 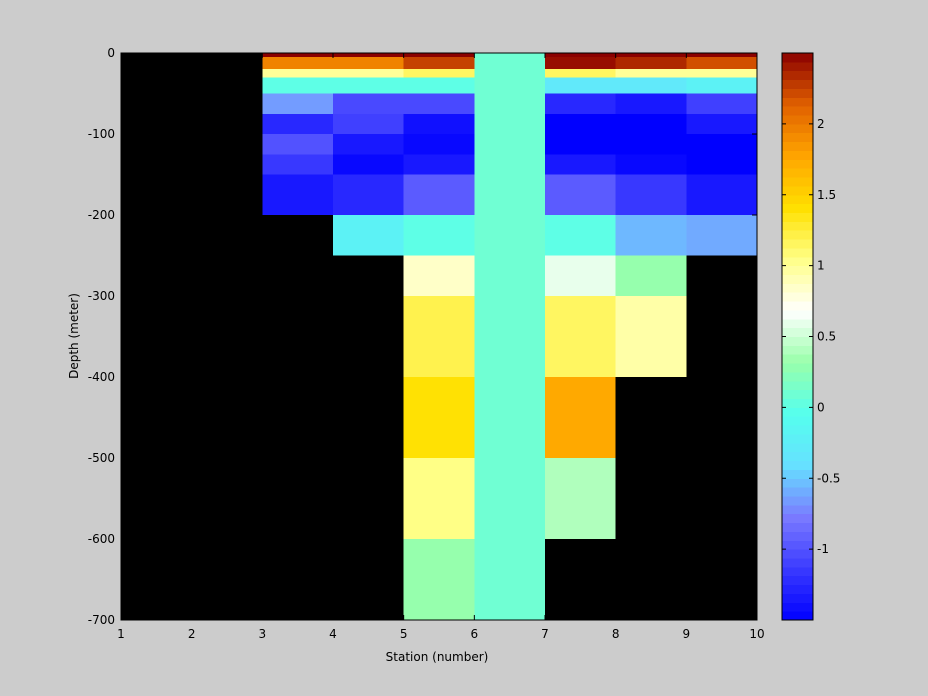 What do you see at coordinates (101, 539) in the screenshot?
I see `y-tick-label: -600` at bounding box center [101, 539].